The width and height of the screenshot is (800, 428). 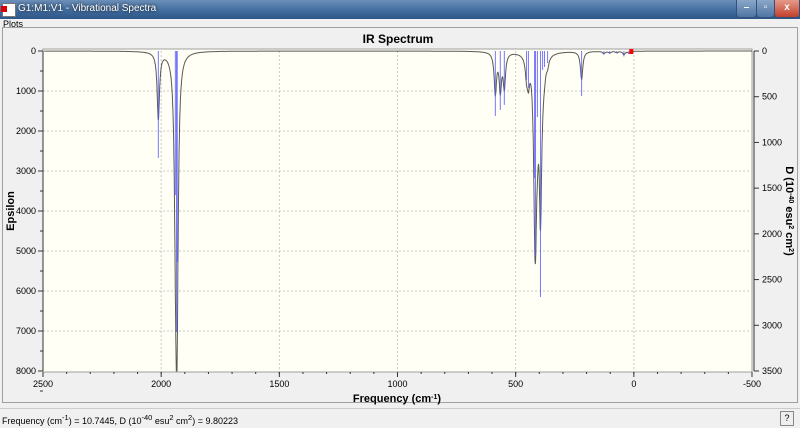 What do you see at coordinates (26, 291) in the screenshot?
I see `y-tick-label: 6000` at bounding box center [26, 291].